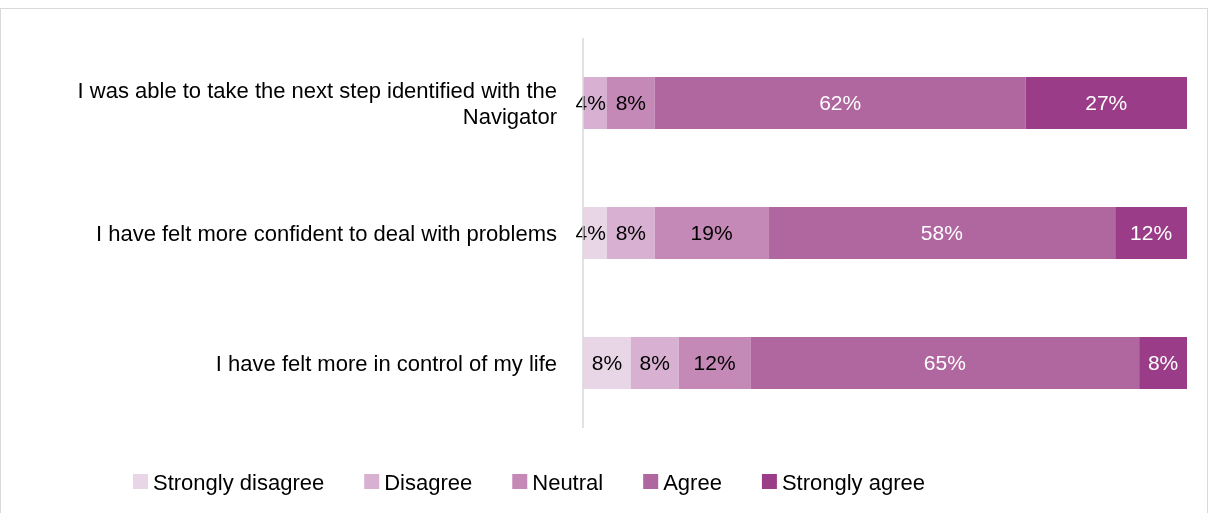 This screenshot has height=513, width=1208. I want to click on data-label: 62%, so click(840, 103).